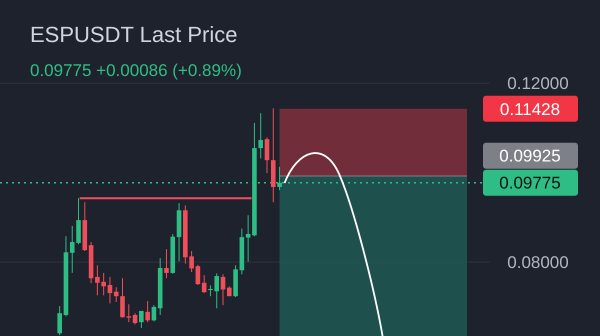 This screenshot has width=600, height=336. What do you see at coordinates (136, 70) in the screenshot?
I see `text: 0.09775 +0.00086 (+0.89%)` at bounding box center [136, 70].